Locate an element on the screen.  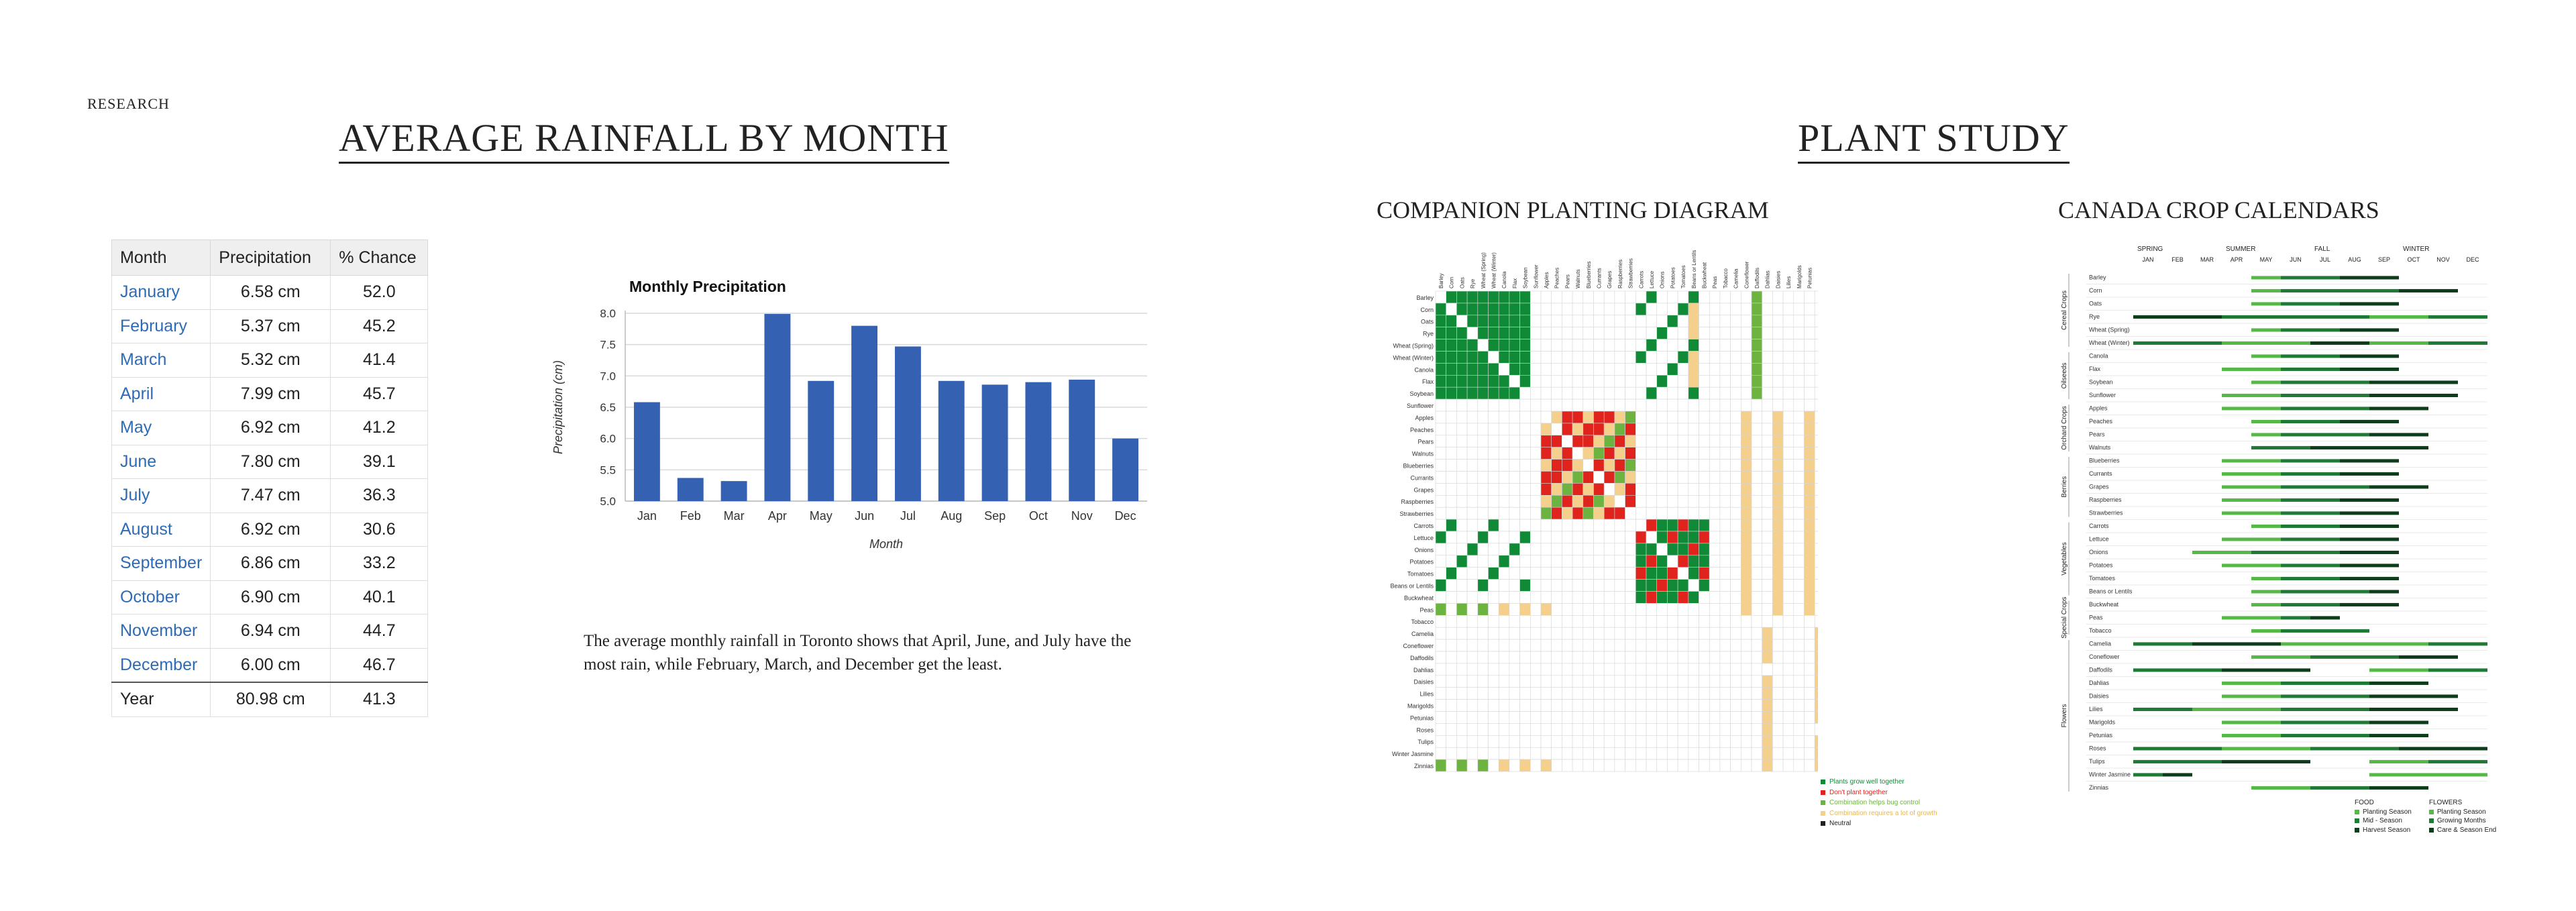
column-label: Pears is located at coordinates (1567, 281).